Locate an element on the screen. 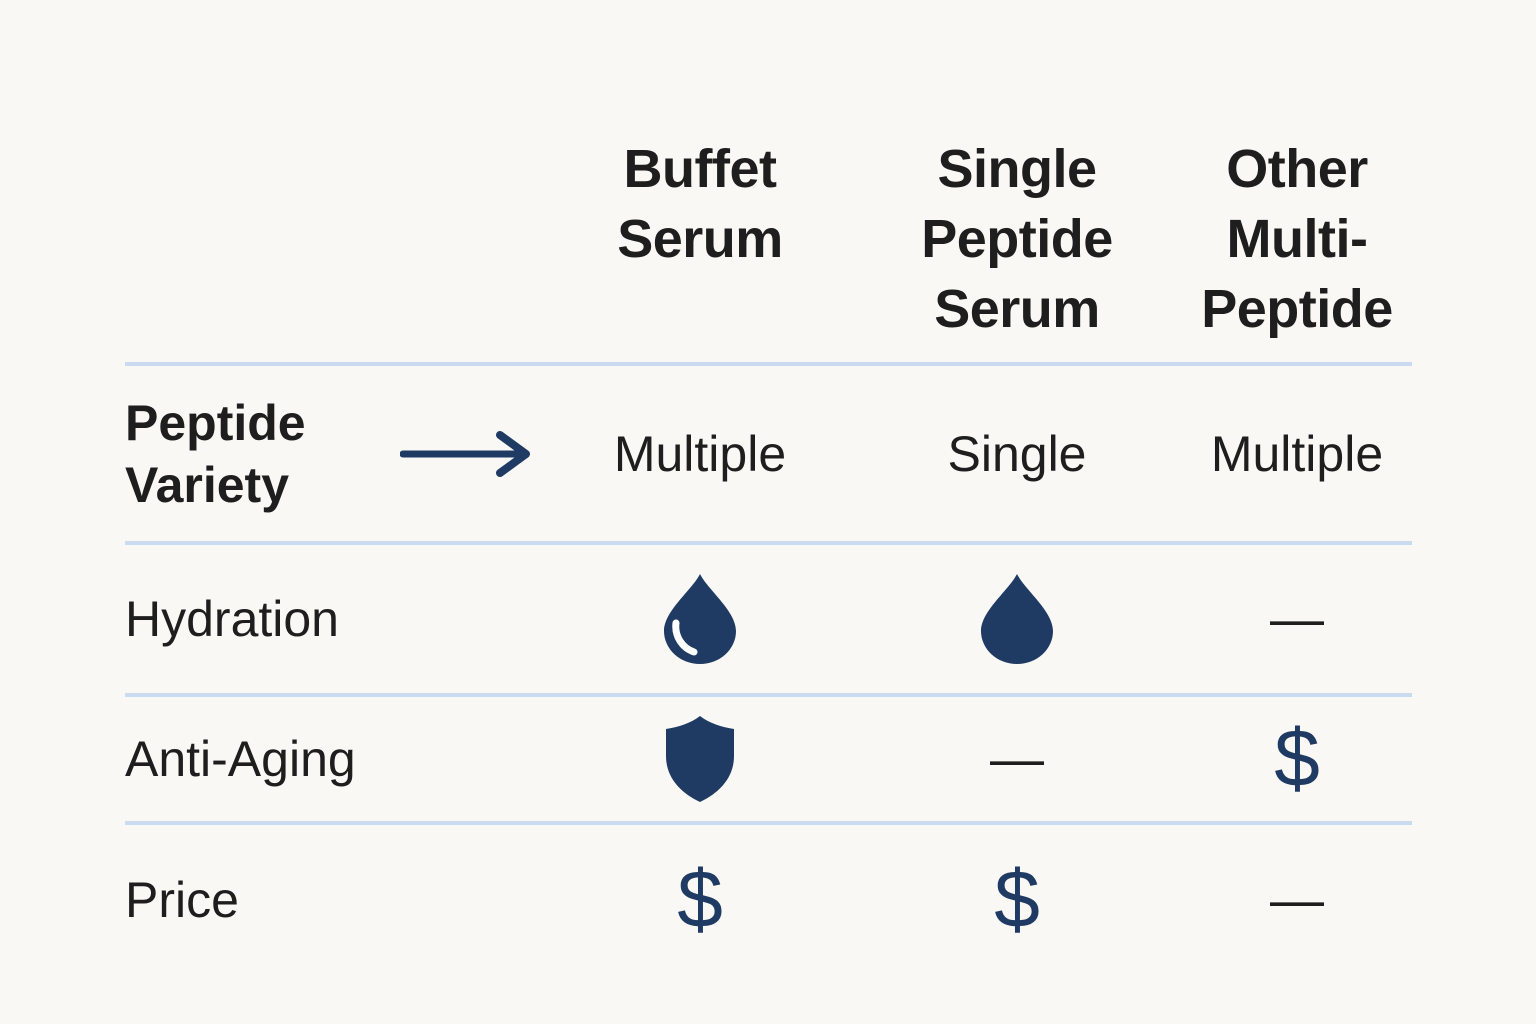  shield-icon is located at coordinates (700, 759).